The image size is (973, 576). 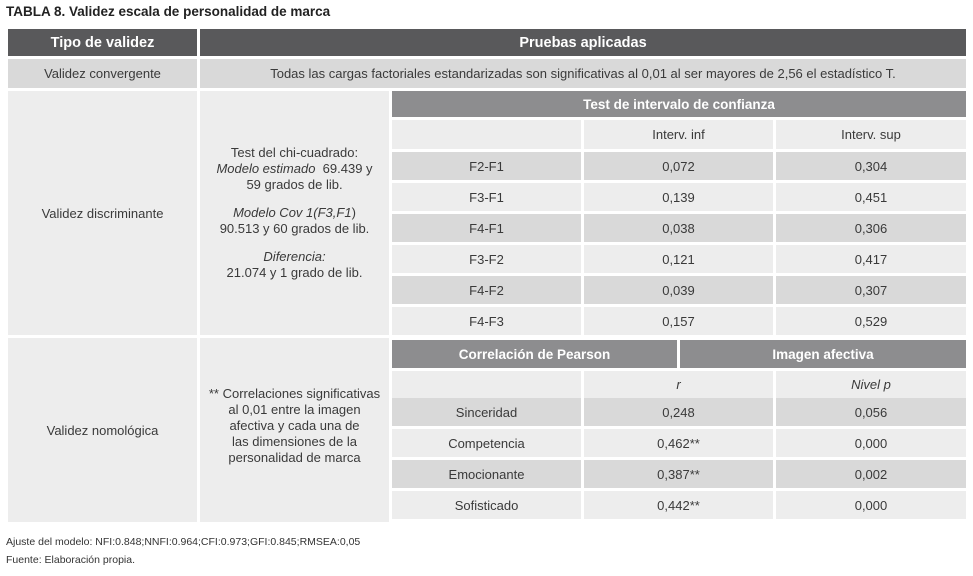 What do you see at coordinates (294, 425) in the screenshot?
I see `desc-line: afectiva y cada una de` at bounding box center [294, 425].